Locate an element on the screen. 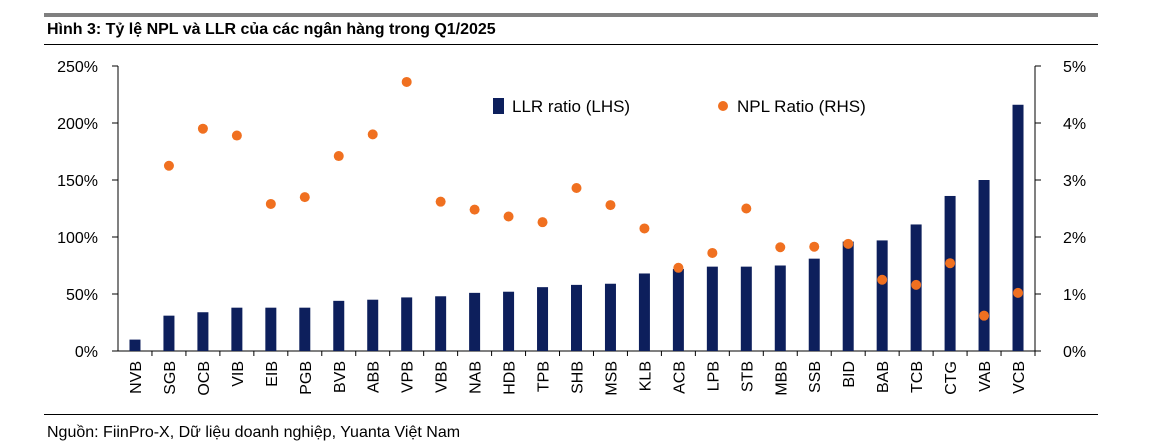  left-tick-label: 100% is located at coordinates (77, 238).